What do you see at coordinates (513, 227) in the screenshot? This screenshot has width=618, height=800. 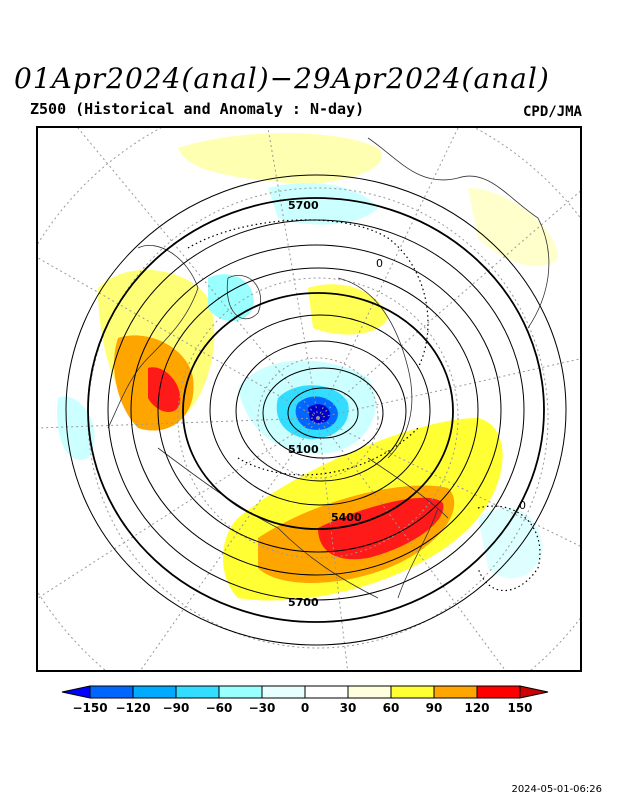 I see `anomaly-yellow-northeast` at bounding box center [513, 227].